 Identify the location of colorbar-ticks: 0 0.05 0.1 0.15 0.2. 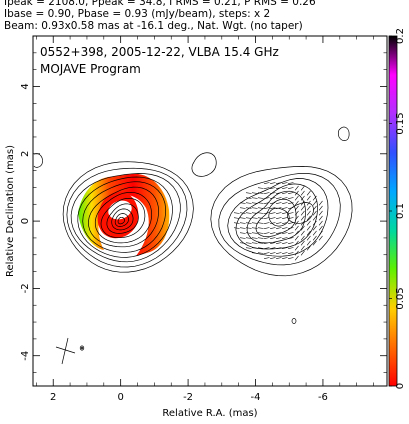
(397, 208).